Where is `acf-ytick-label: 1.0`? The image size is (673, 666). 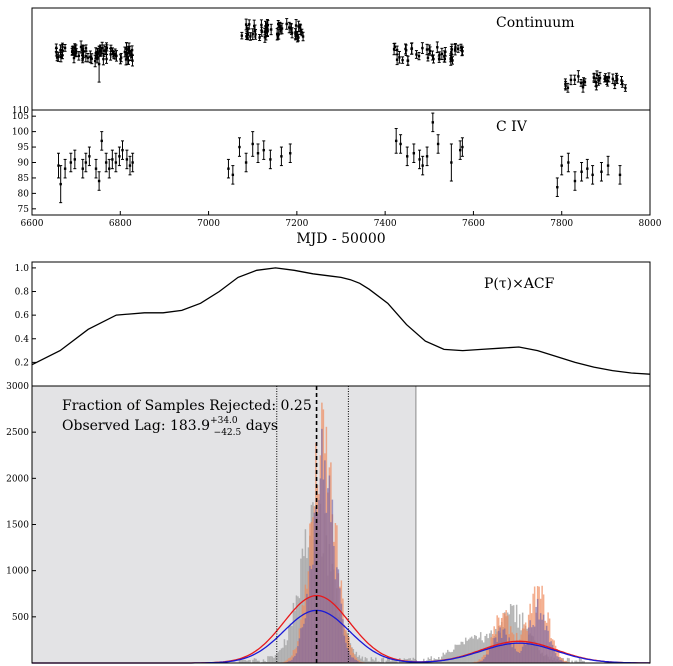 acf-ytick-label: 1.0 is located at coordinates (22, 269).